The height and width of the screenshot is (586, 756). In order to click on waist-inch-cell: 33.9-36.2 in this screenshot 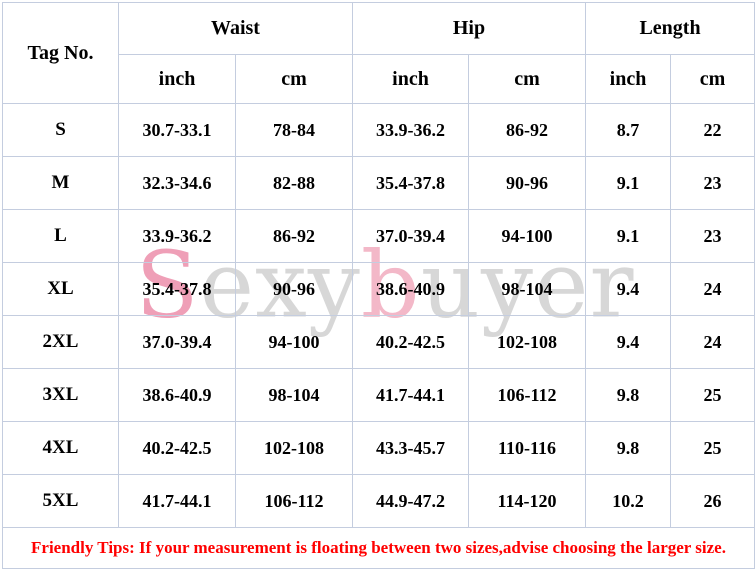, I will do `click(177, 236)`.